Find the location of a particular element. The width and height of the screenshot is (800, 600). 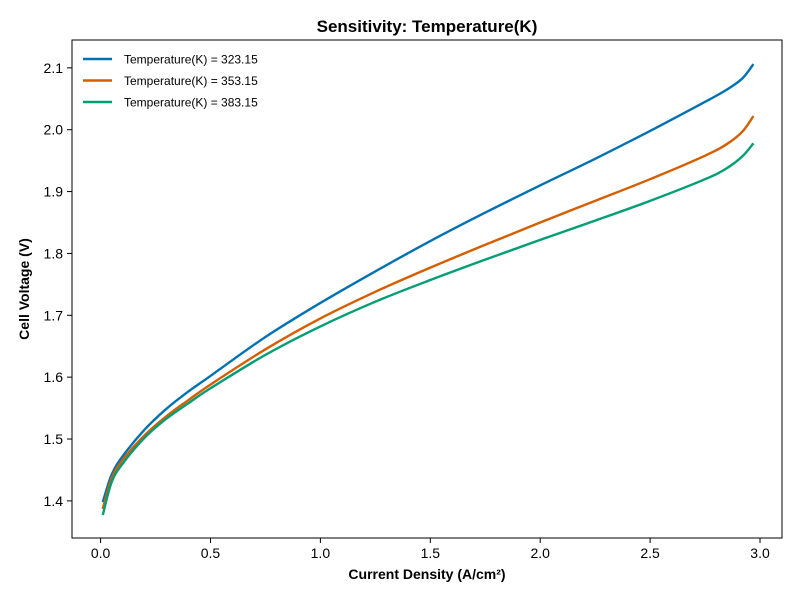

y-tick-label: 1.4 is located at coordinates (54, 501).